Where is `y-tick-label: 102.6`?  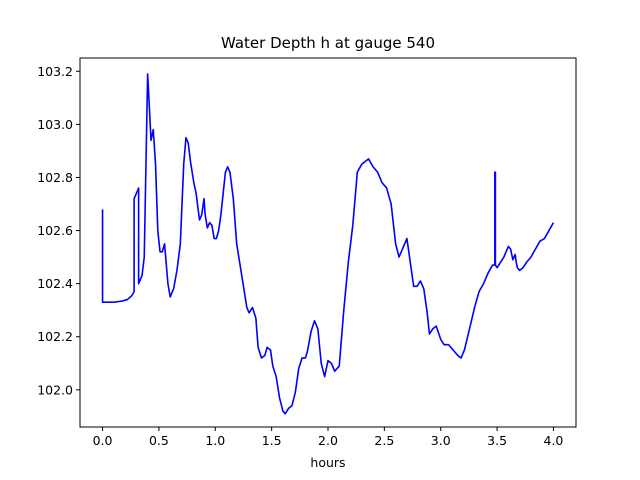
y-tick-label: 102.6 is located at coordinates (55, 230).